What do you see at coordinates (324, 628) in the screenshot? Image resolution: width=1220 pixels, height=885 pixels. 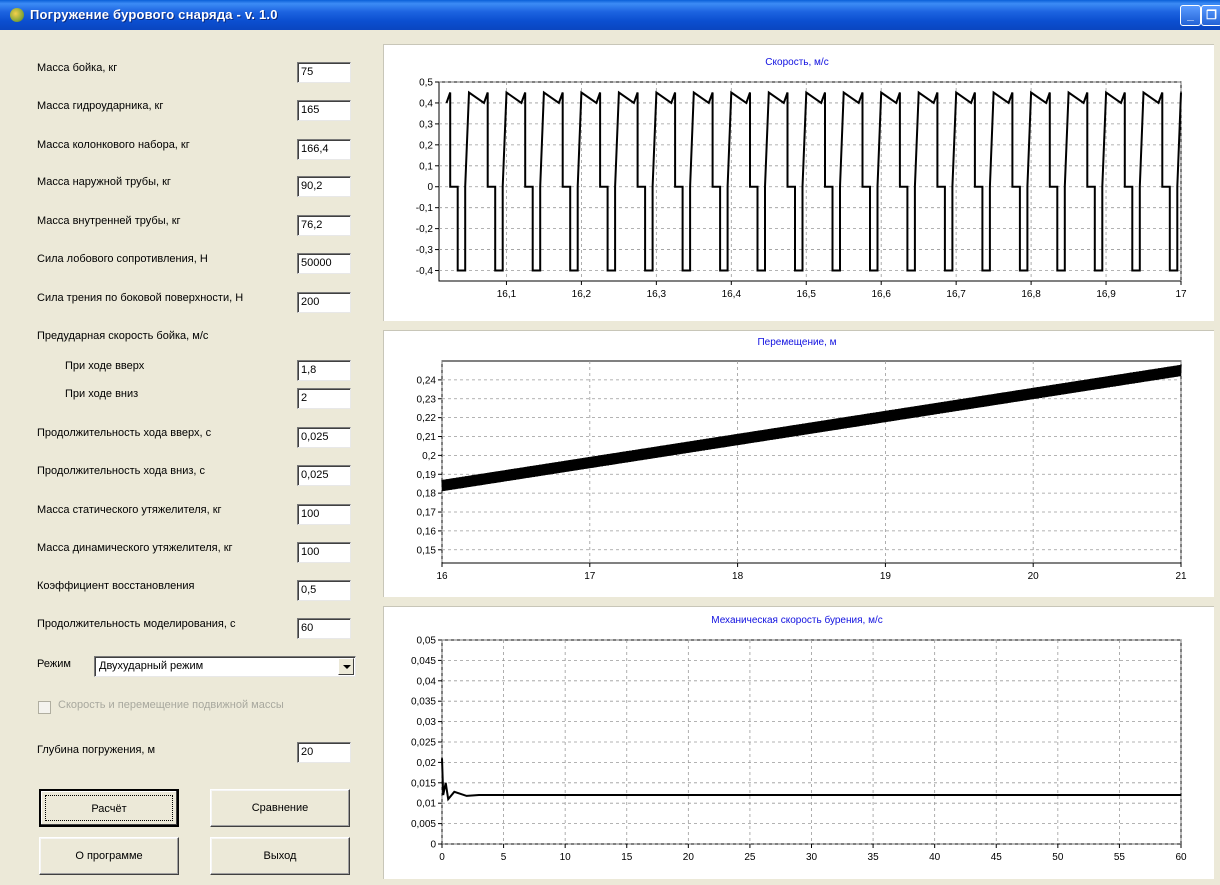 I see `simulation-duration-field: 60` at bounding box center [324, 628].